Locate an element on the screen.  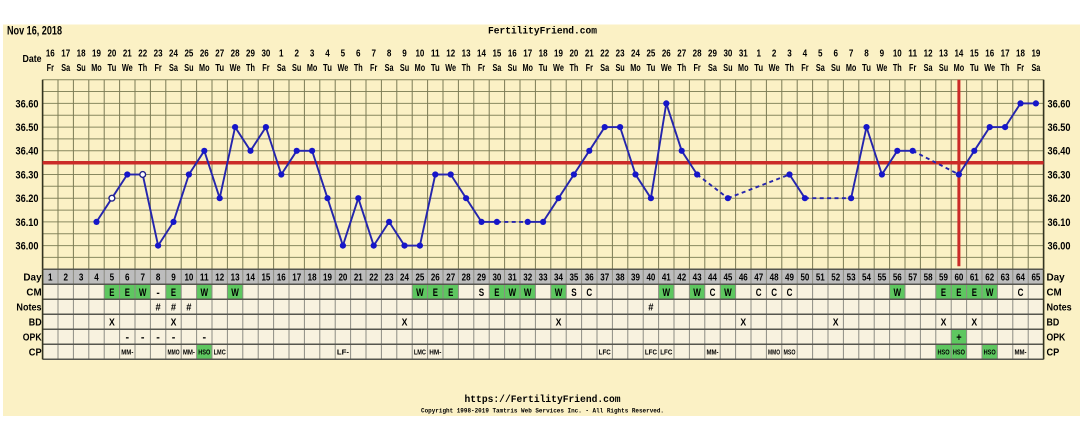
svg-text: 65 is located at coordinates (1035, 278).